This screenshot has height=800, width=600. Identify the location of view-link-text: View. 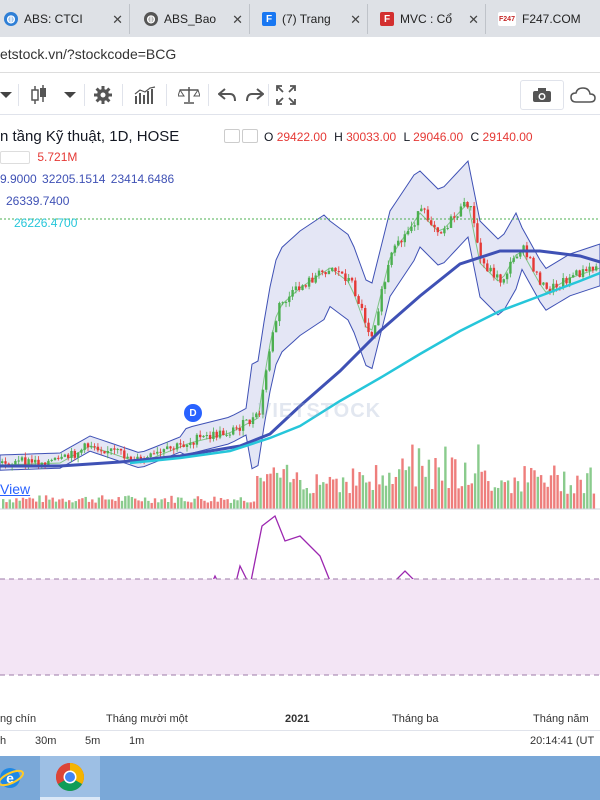
(15, 489).